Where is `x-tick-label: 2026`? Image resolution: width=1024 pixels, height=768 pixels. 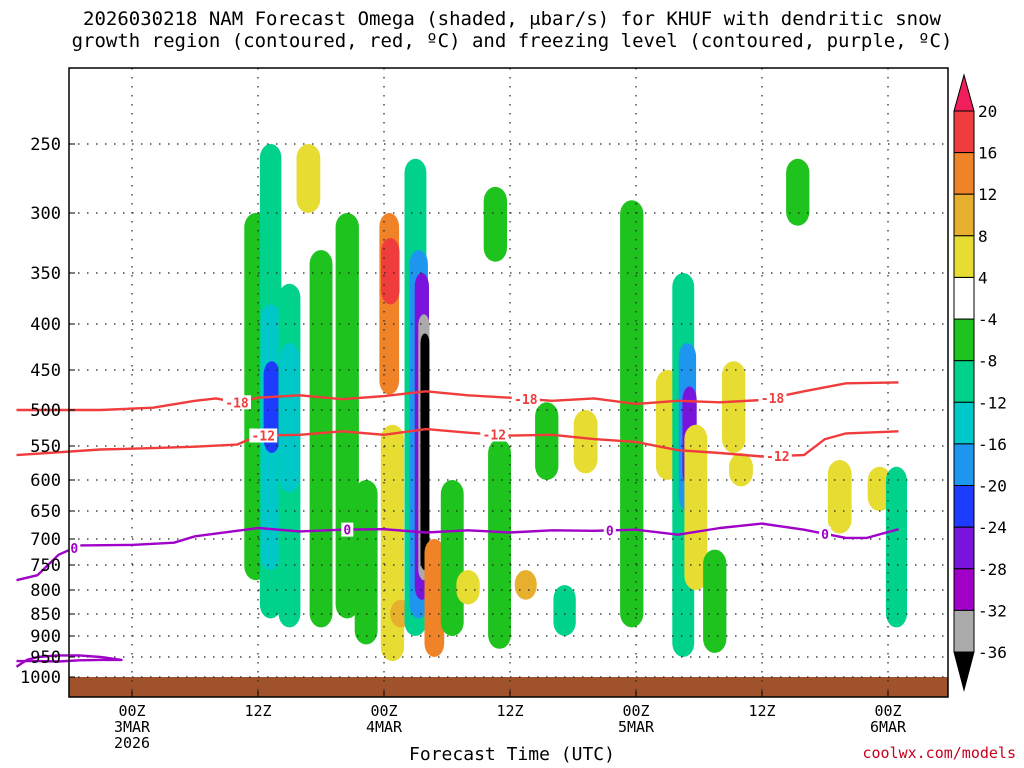 x-tick-label: 2026 is located at coordinates (132, 743).